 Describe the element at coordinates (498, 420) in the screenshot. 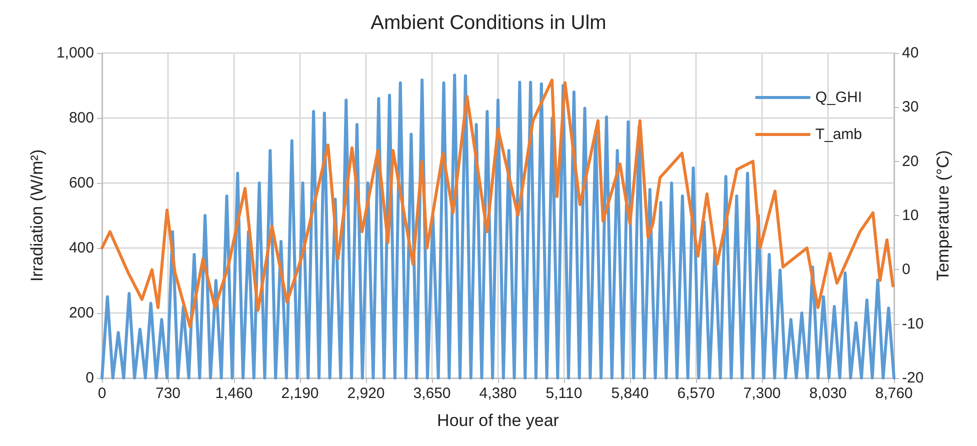

I see `x-axis-title: Hour of the year` at that location.